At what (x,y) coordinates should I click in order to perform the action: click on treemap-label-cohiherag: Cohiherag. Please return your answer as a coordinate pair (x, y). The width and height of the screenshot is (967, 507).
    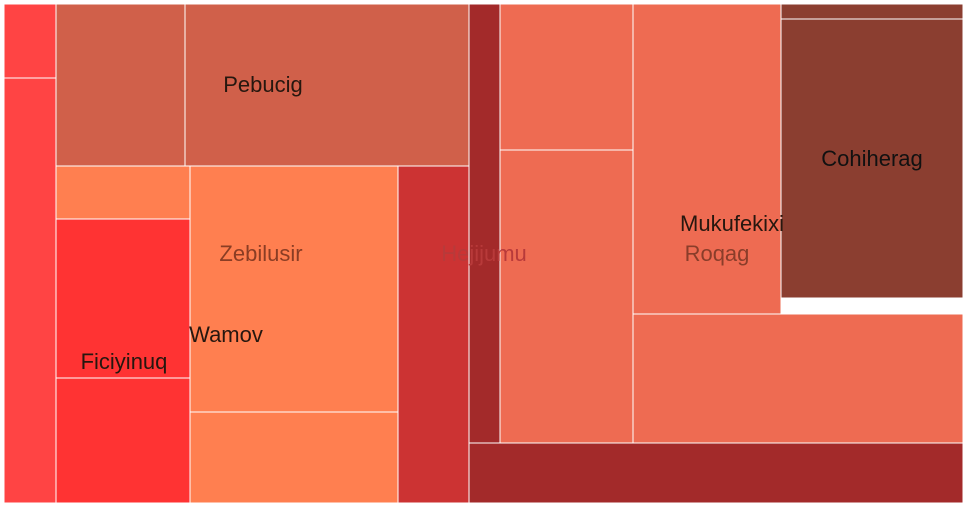
    Looking at the image, I should click on (872, 158).